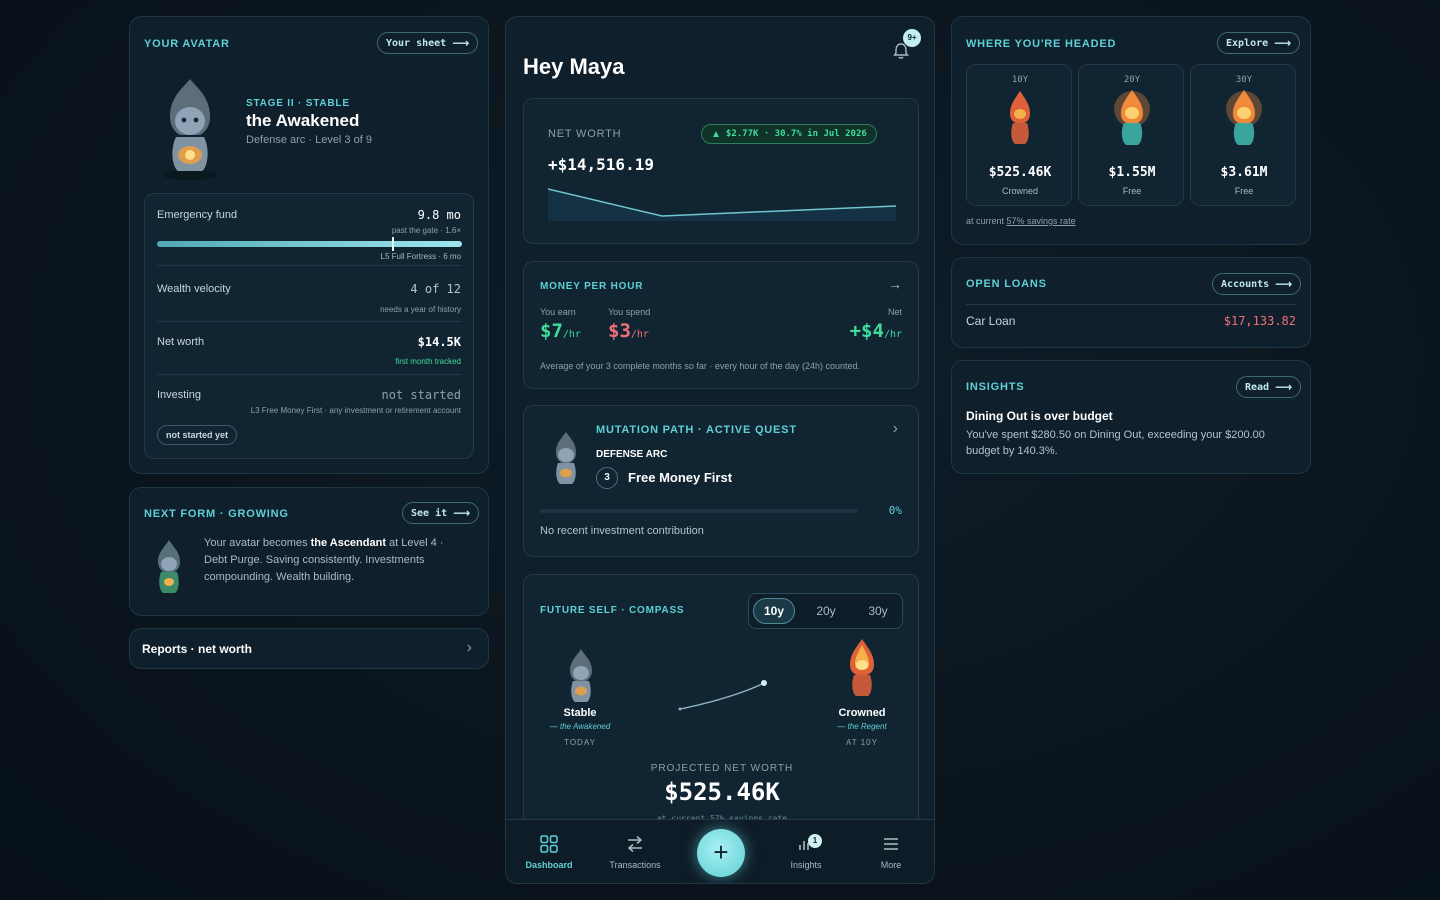 Image resolution: width=1440 pixels, height=900 pixels. Describe the element at coordinates (866, 331) in the screenshot. I see `net-value: +$4` at that location.